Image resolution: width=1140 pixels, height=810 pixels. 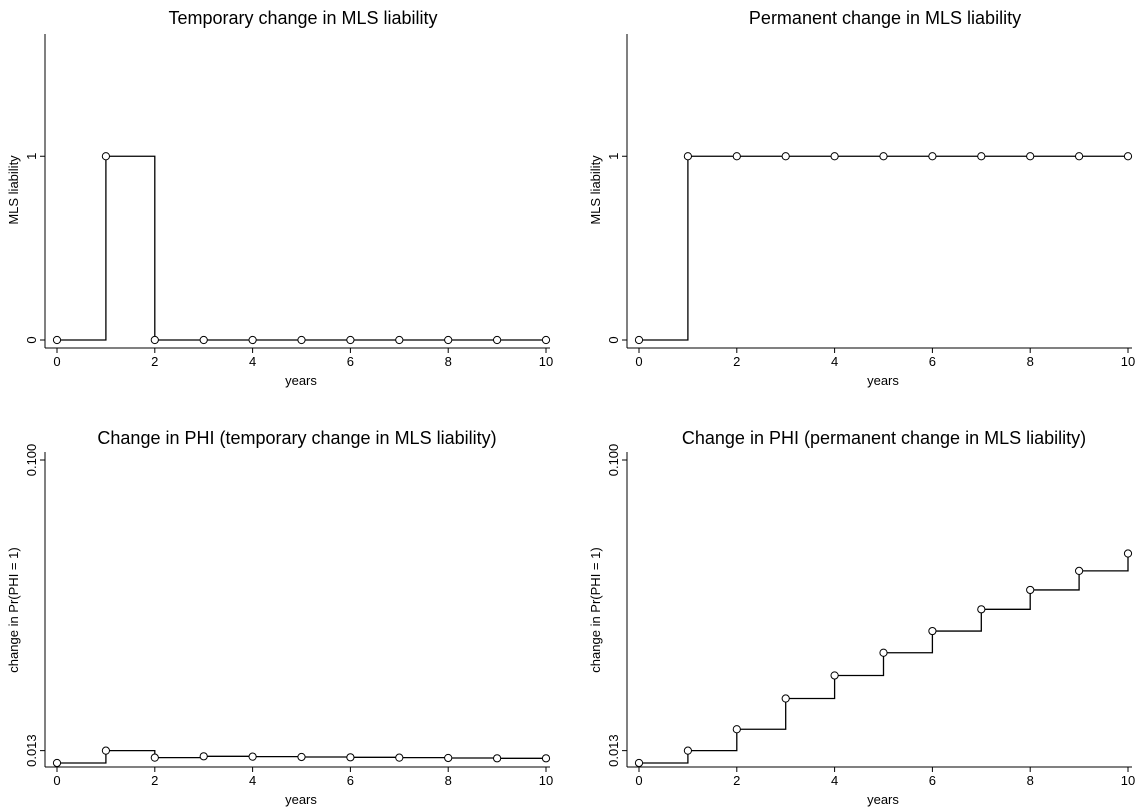 I want to click on chart-title: Permanent change in MLS liability, so click(x=885, y=18).